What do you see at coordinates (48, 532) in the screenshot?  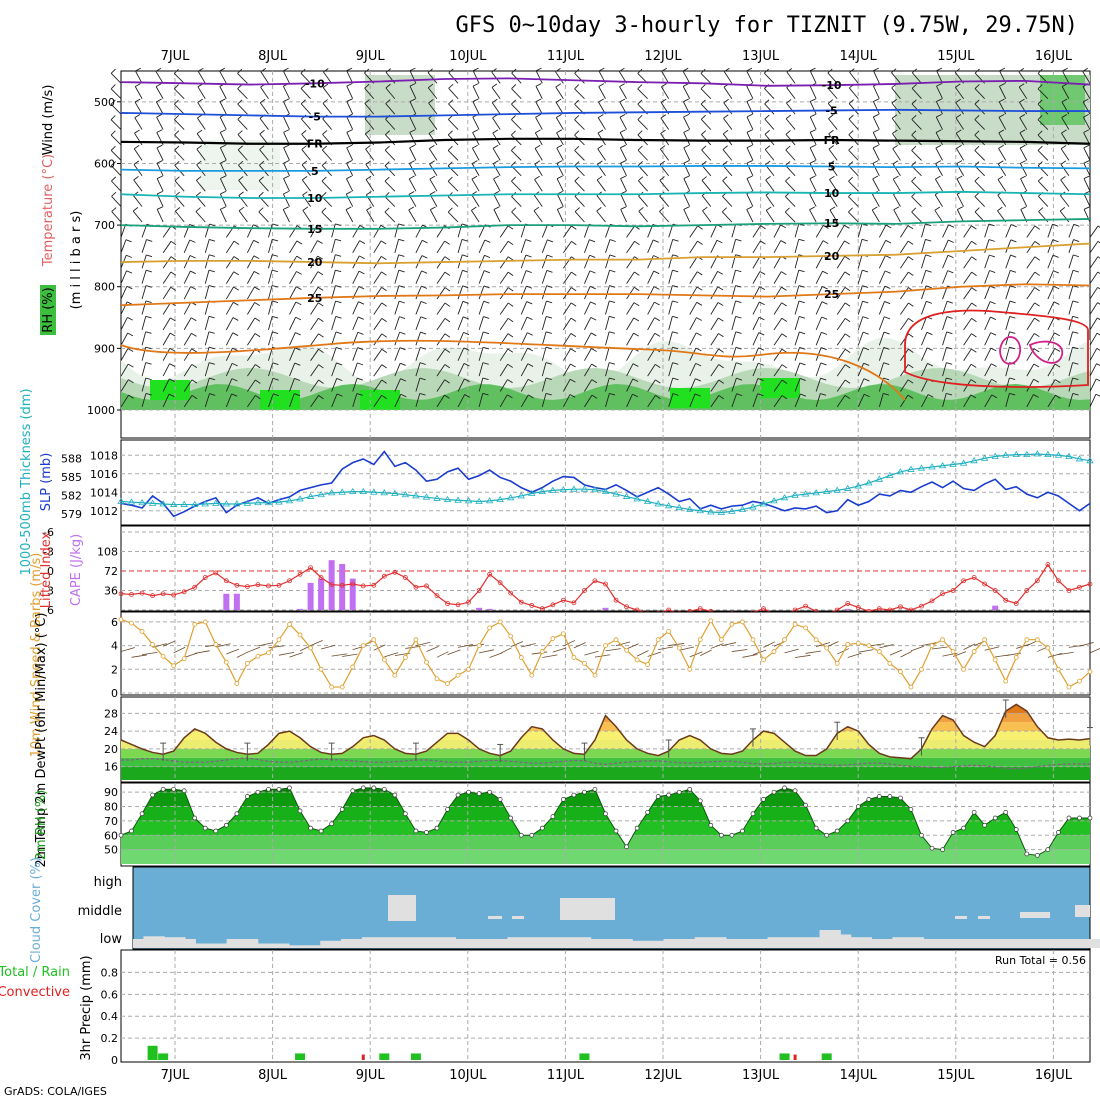 I see `li-tick-label: -6` at bounding box center [48, 532].